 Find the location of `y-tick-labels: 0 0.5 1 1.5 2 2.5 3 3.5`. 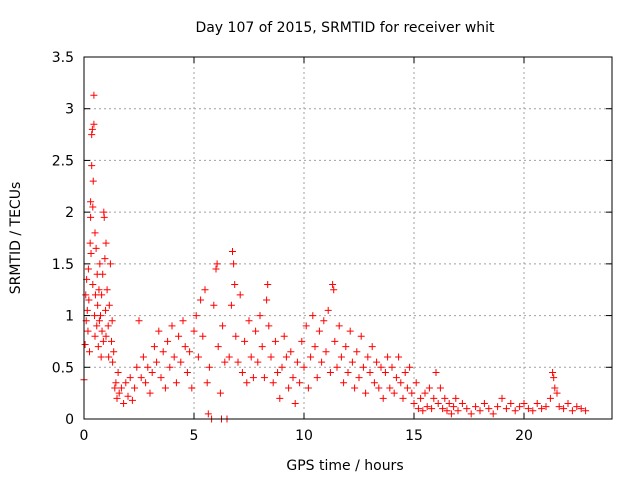

y-tick-labels: 0 0.5 1 1.5 2 2.5 3 3.5 is located at coordinates (63, 239).